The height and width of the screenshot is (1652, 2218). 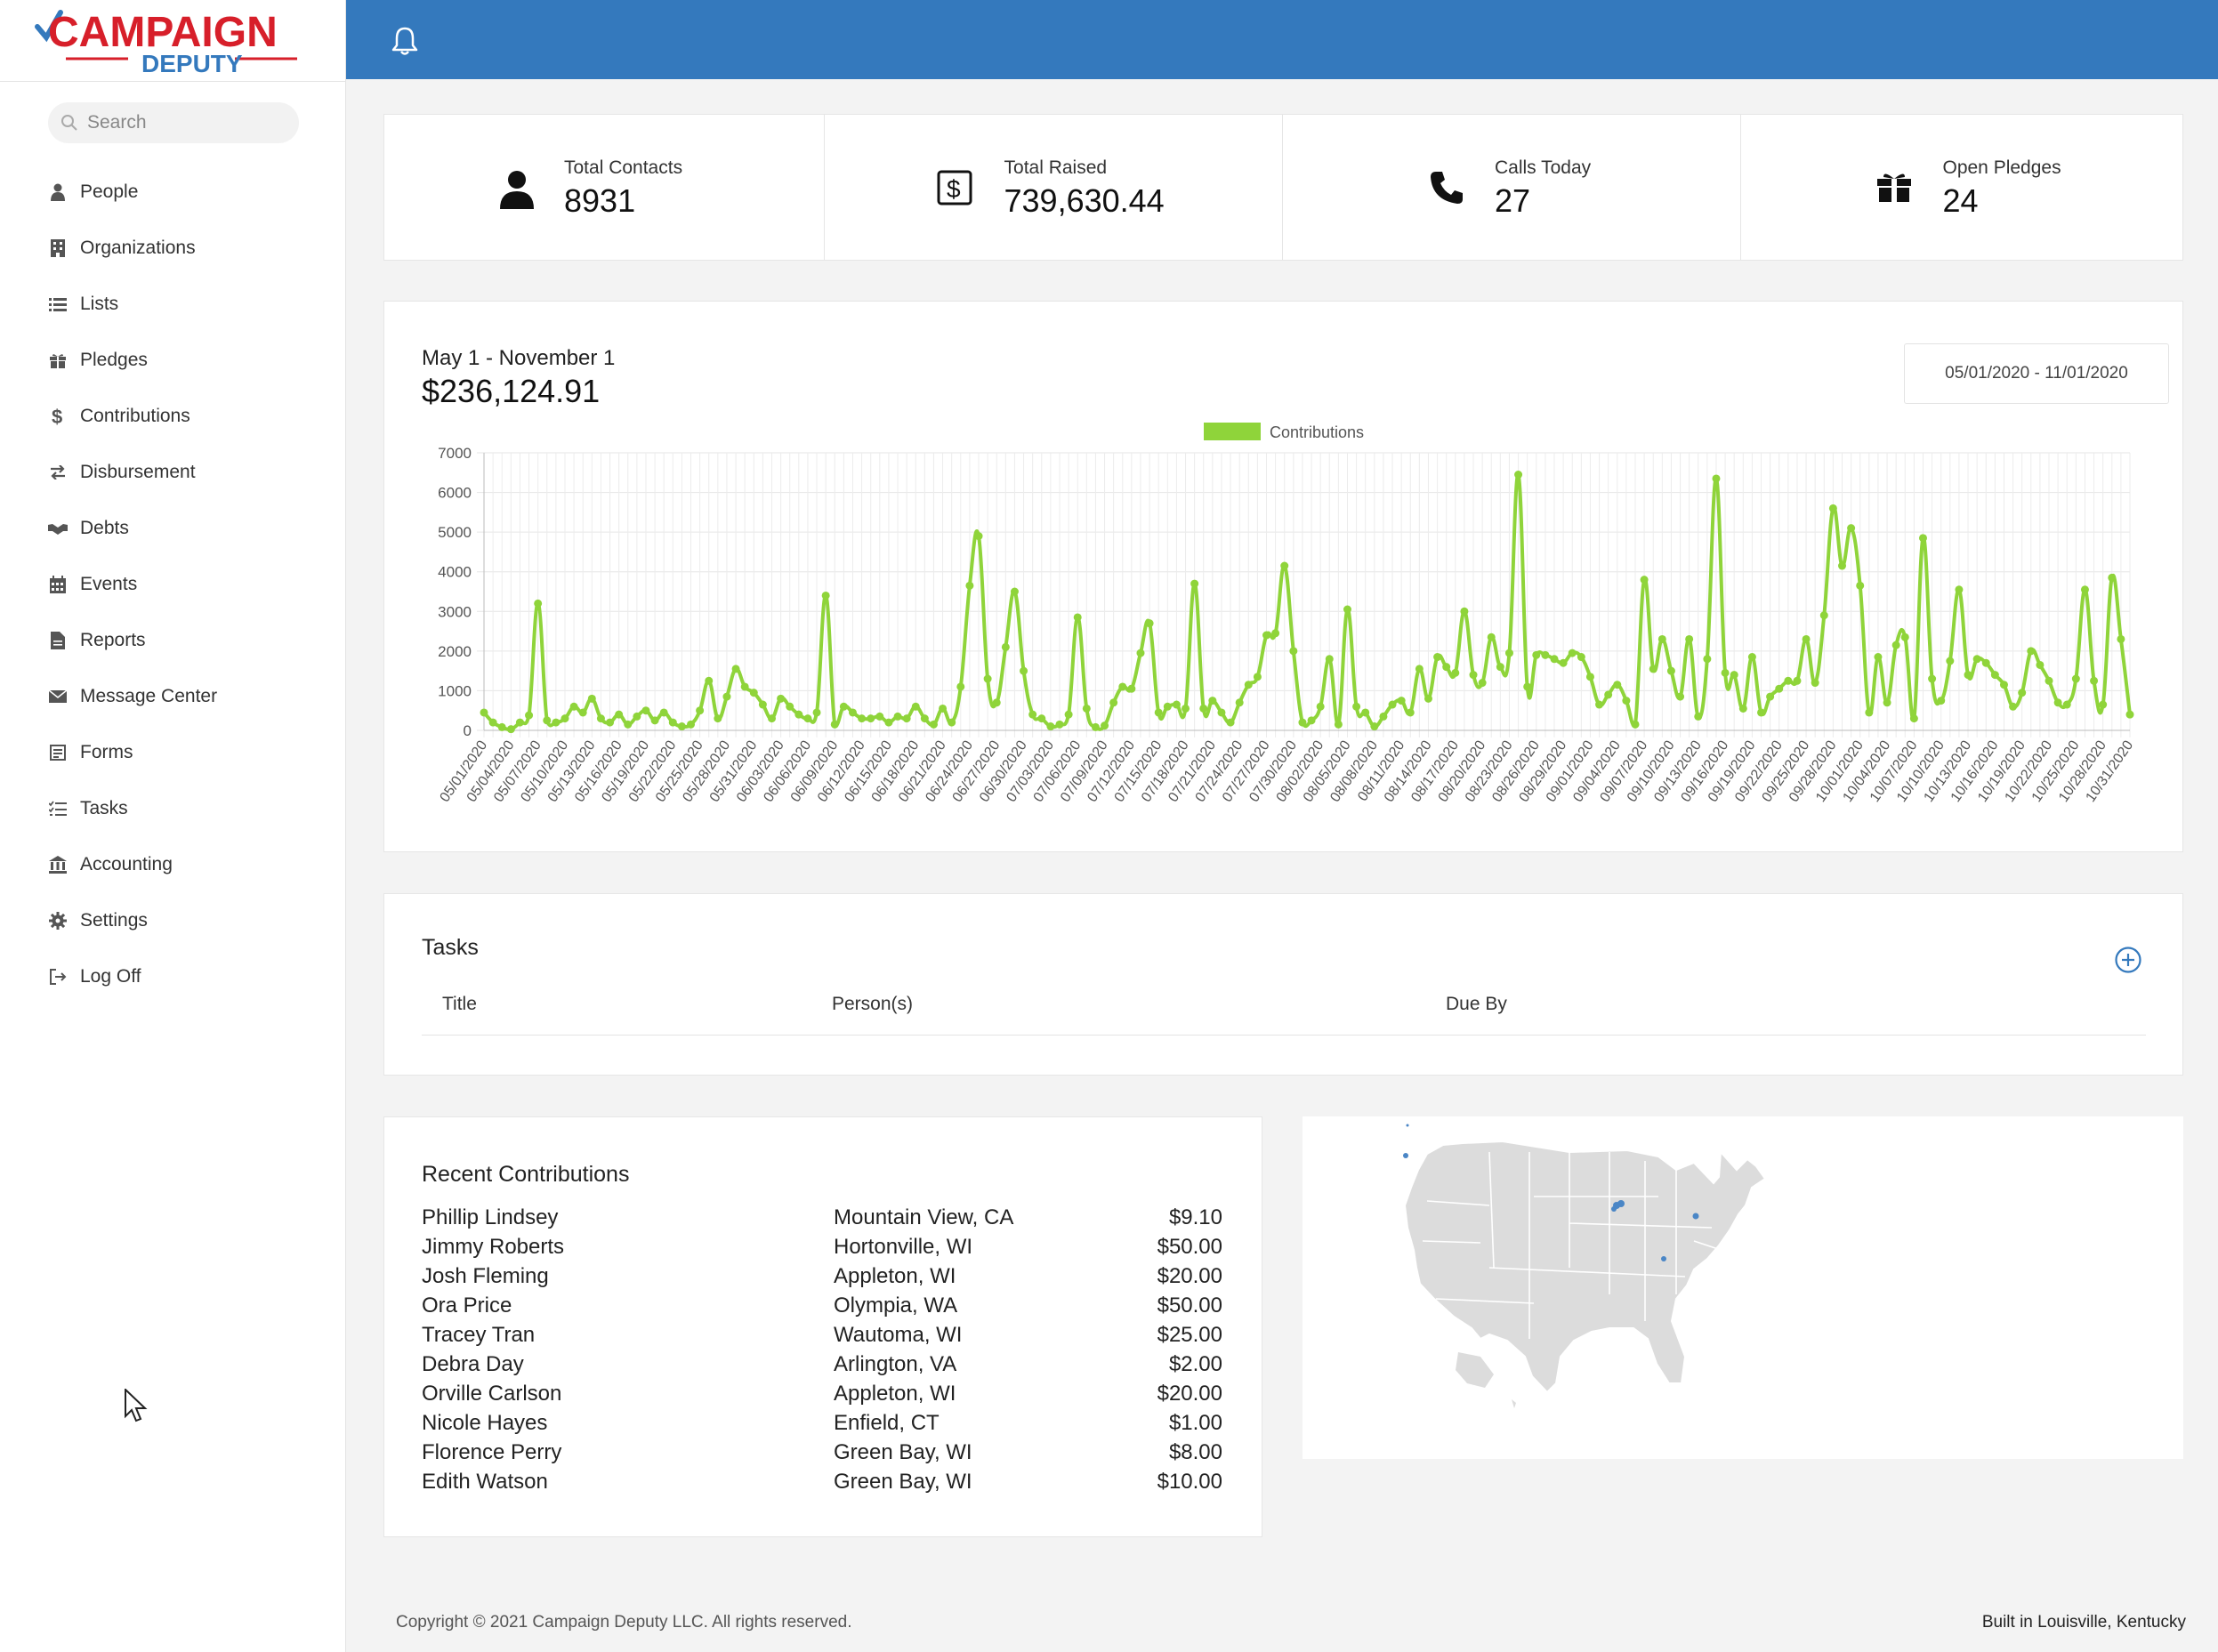 What do you see at coordinates (1743, 1287) in the screenshot?
I see `contributions-map` at bounding box center [1743, 1287].